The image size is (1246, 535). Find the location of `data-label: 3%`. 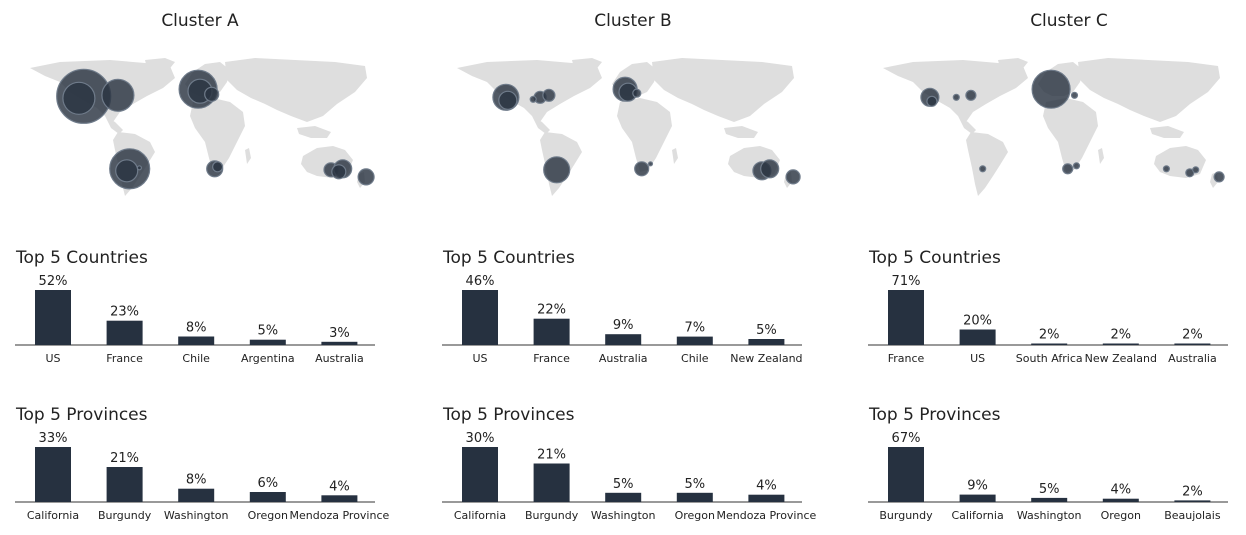

data-label: 3% is located at coordinates (339, 333).